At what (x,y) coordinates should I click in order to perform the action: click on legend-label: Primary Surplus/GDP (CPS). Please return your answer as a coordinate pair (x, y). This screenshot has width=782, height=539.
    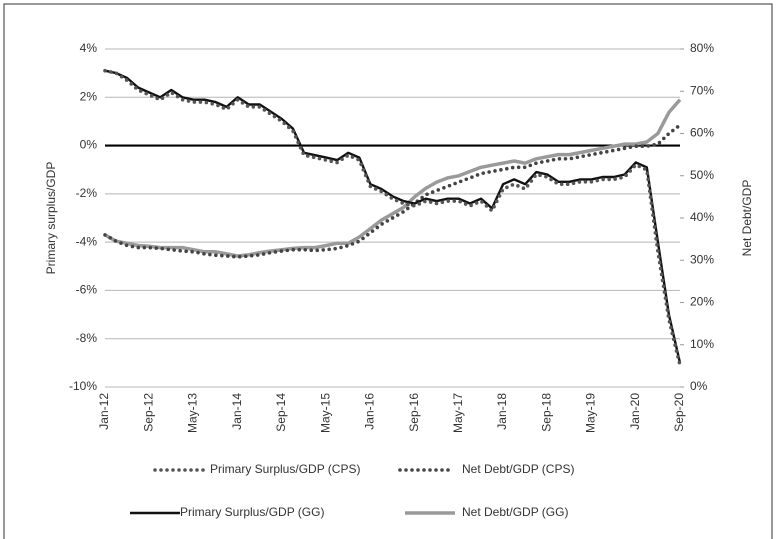
    Looking at the image, I should click on (285, 469).